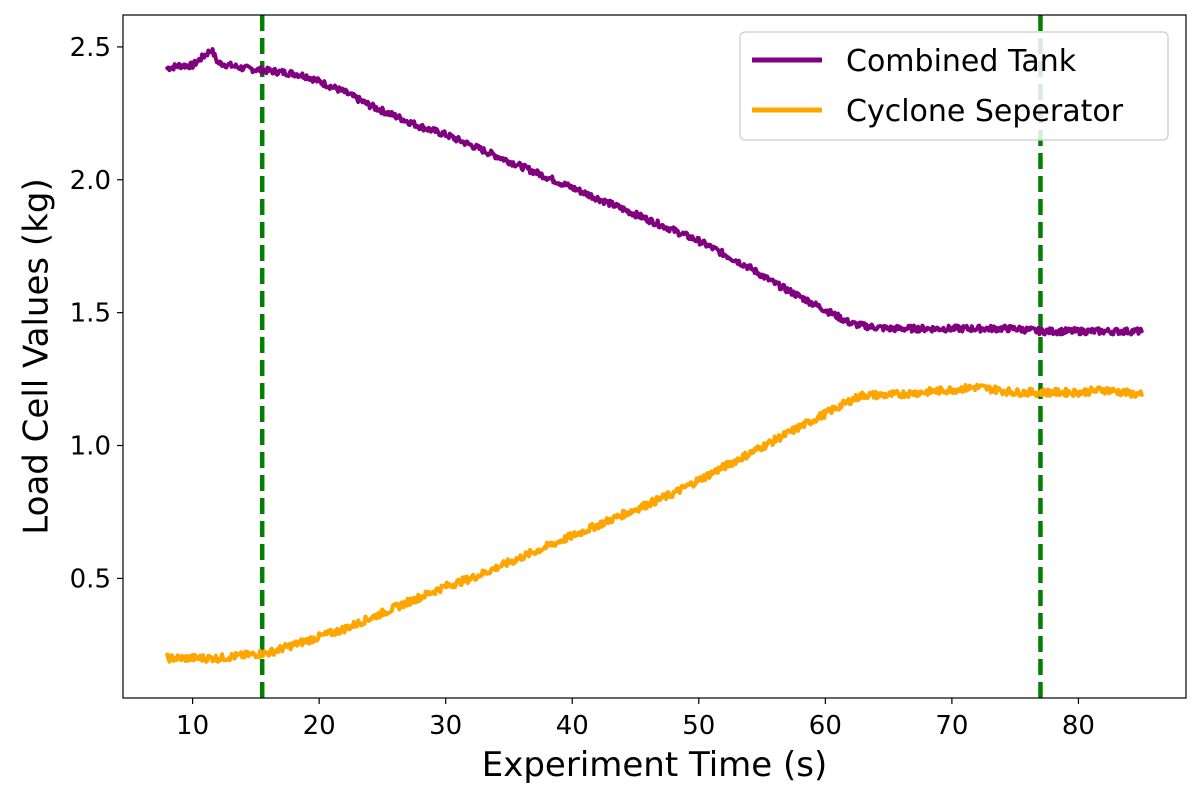  What do you see at coordinates (961, 61) in the screenshot?
I see `legend-label: Combined Tank` at bounding box center [961, 61].